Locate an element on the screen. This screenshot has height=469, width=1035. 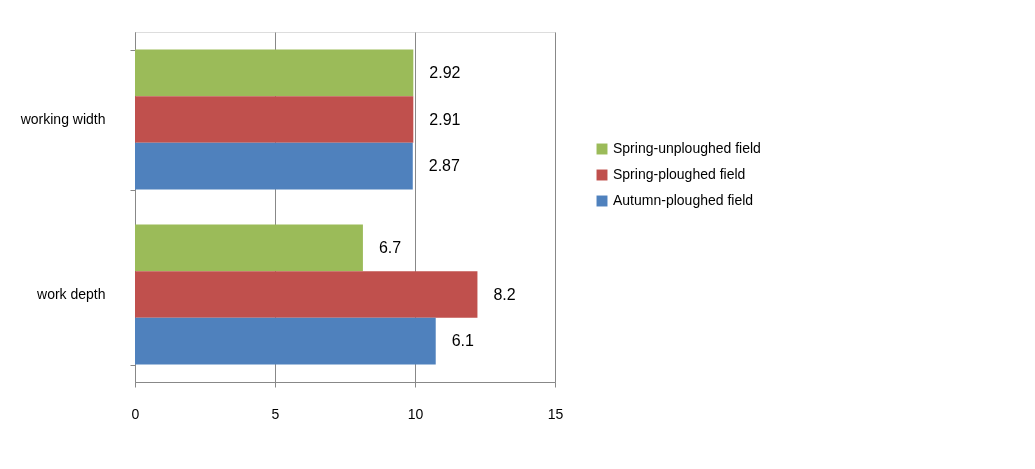
annotation: 8.2 is located at coordinates (504, 294).